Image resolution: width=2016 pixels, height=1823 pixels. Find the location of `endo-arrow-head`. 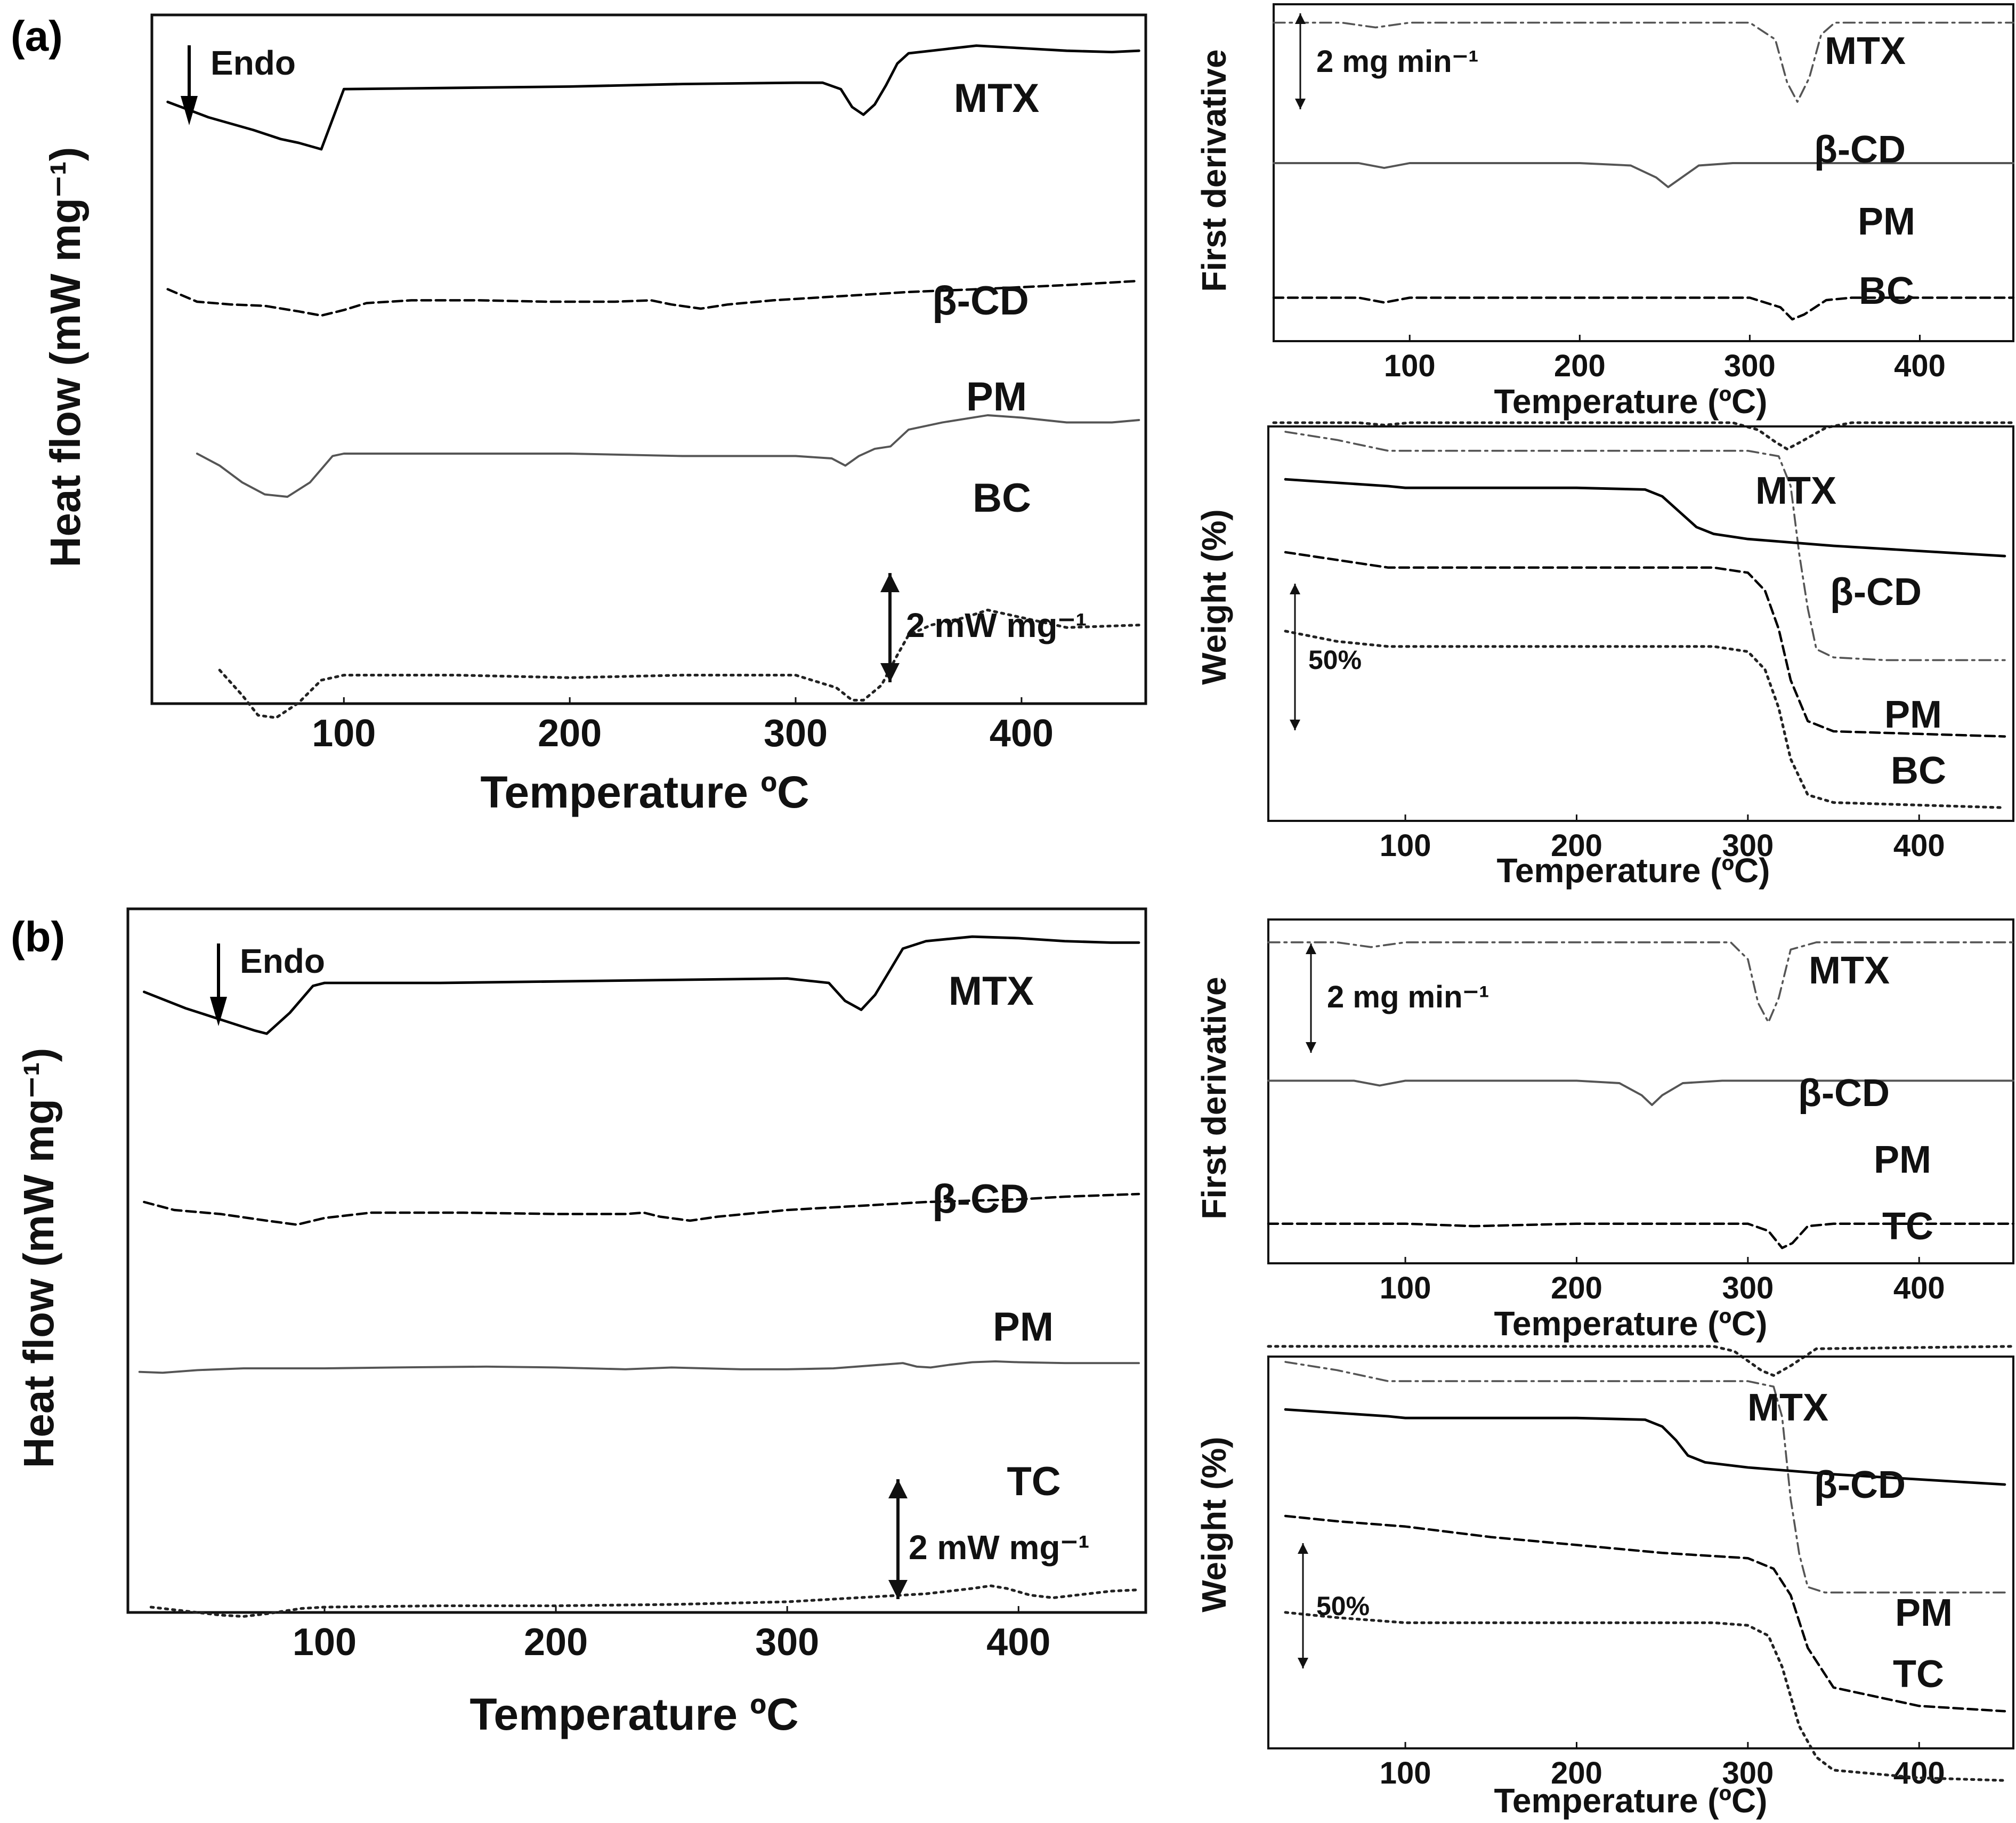

endo-arrow-head is located at coordinates (190, 110).